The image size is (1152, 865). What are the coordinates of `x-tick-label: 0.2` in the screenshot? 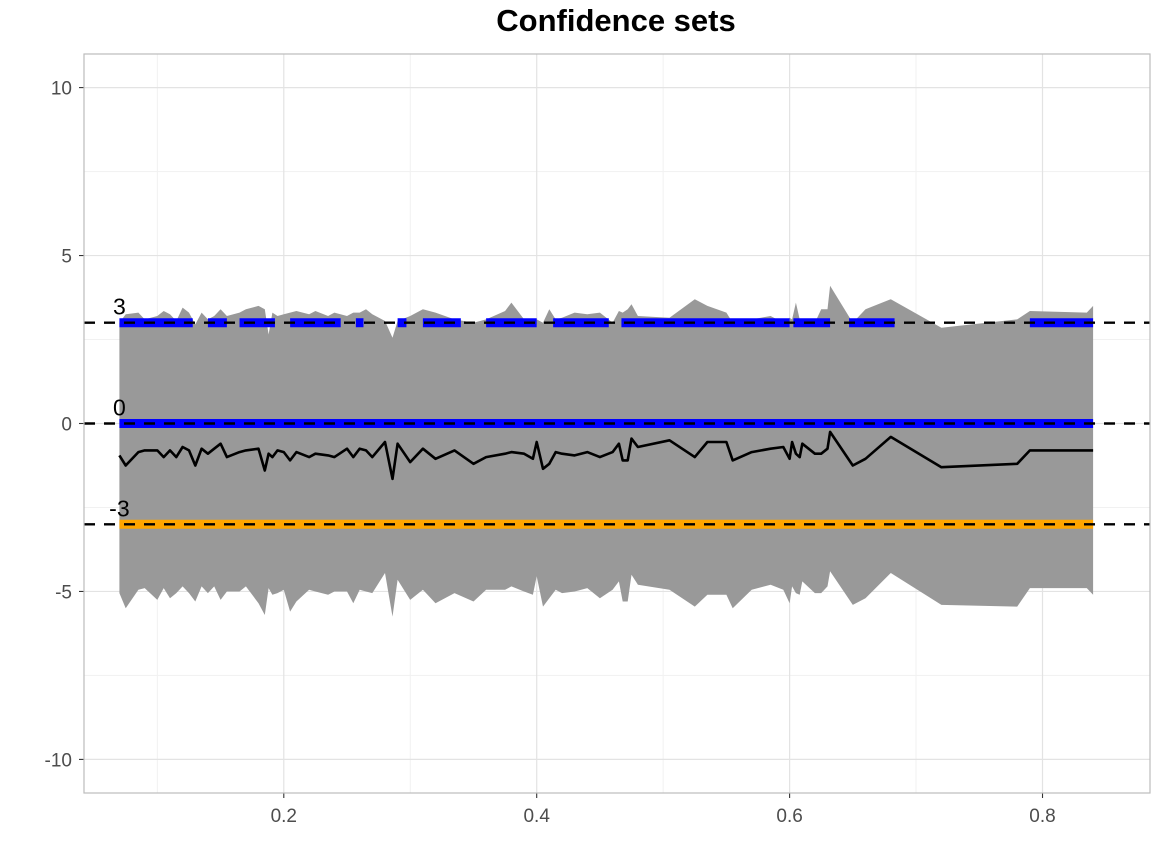 It's located at (284, 816).